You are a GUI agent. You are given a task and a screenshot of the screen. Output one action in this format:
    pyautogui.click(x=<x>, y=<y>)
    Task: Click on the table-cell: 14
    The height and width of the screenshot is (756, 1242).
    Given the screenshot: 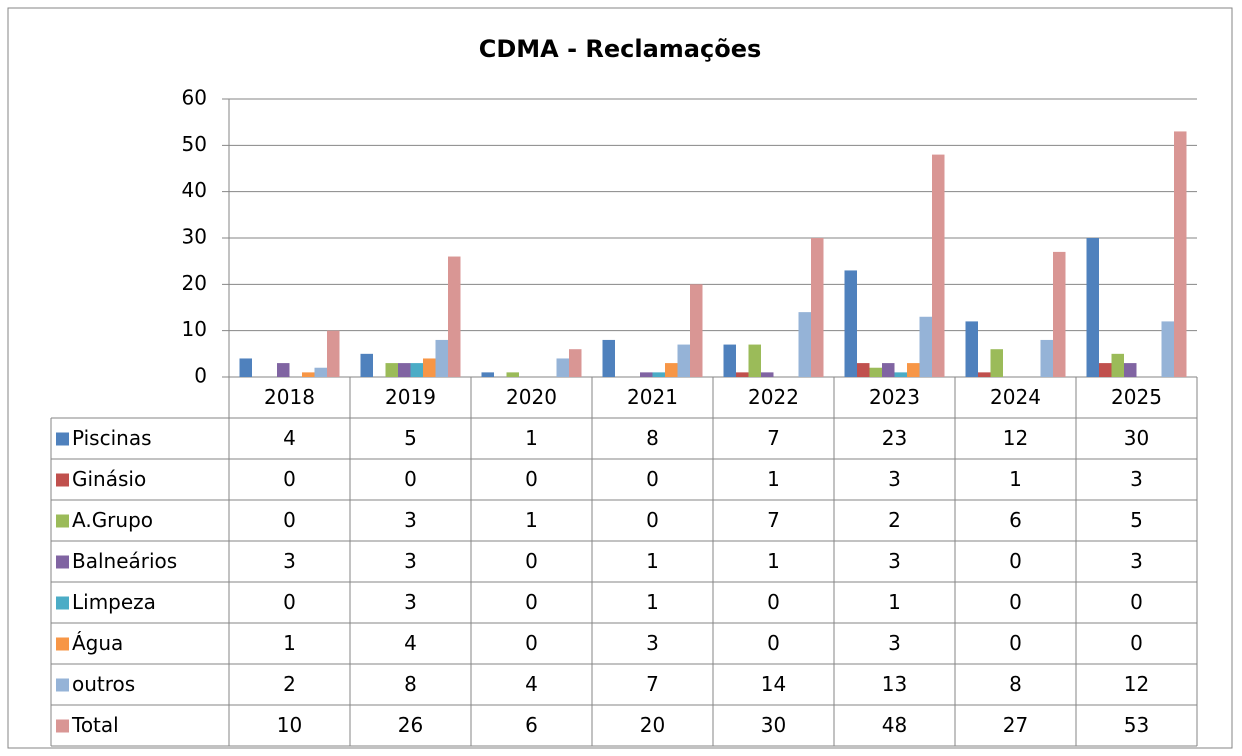 What is the action you would take?
    pyautogui.click(x=773, y=684)
    